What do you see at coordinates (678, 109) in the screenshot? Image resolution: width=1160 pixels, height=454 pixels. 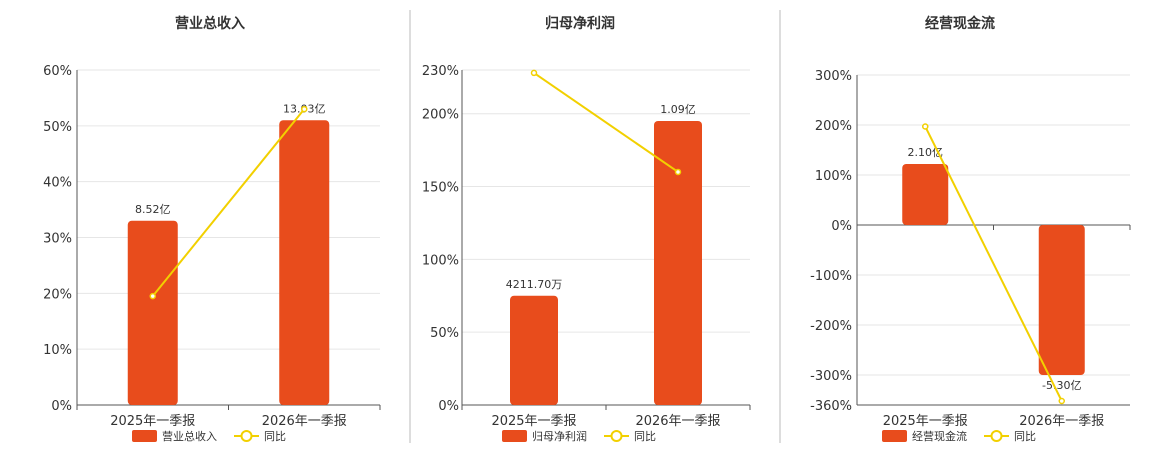 I see `bar-value-label: 1.09亿` at bounding box center [678, 109].